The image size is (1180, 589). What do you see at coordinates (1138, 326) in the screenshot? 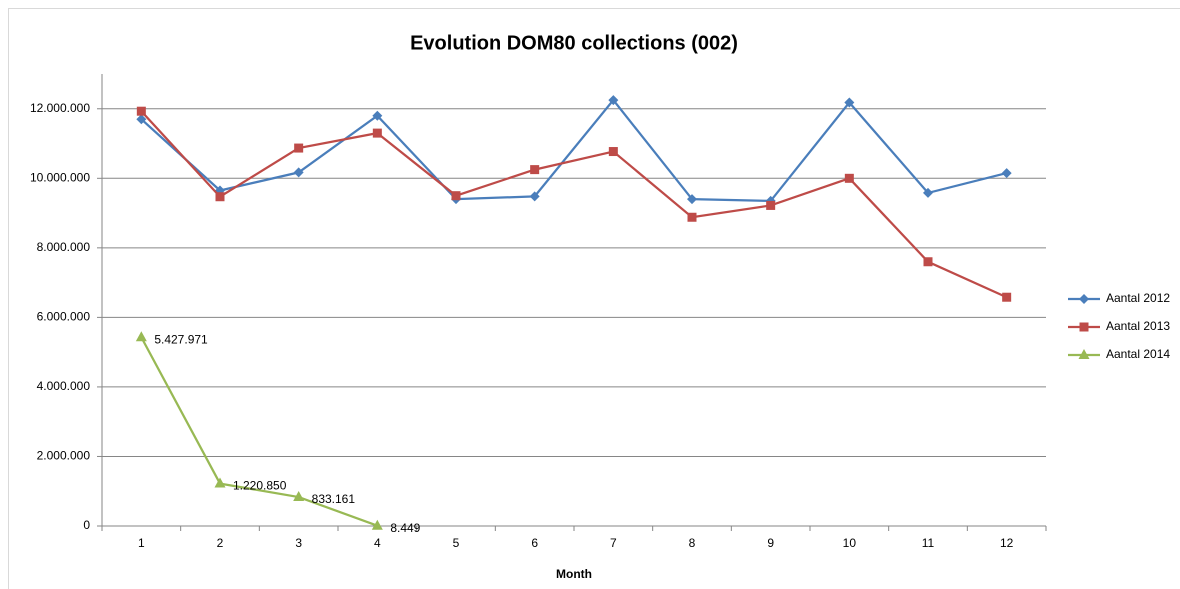
I see `legend-label: Aantal 2013` at bounding box center [1138, 326].